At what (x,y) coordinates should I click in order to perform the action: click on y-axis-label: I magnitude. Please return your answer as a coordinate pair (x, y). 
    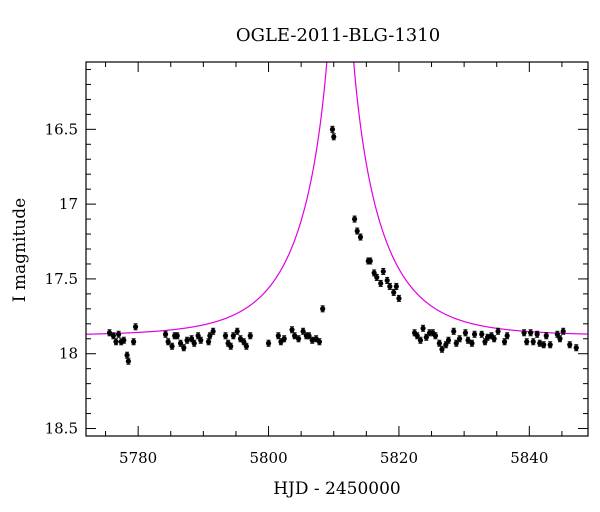
    Looking at the image, I should click on (20, 250).